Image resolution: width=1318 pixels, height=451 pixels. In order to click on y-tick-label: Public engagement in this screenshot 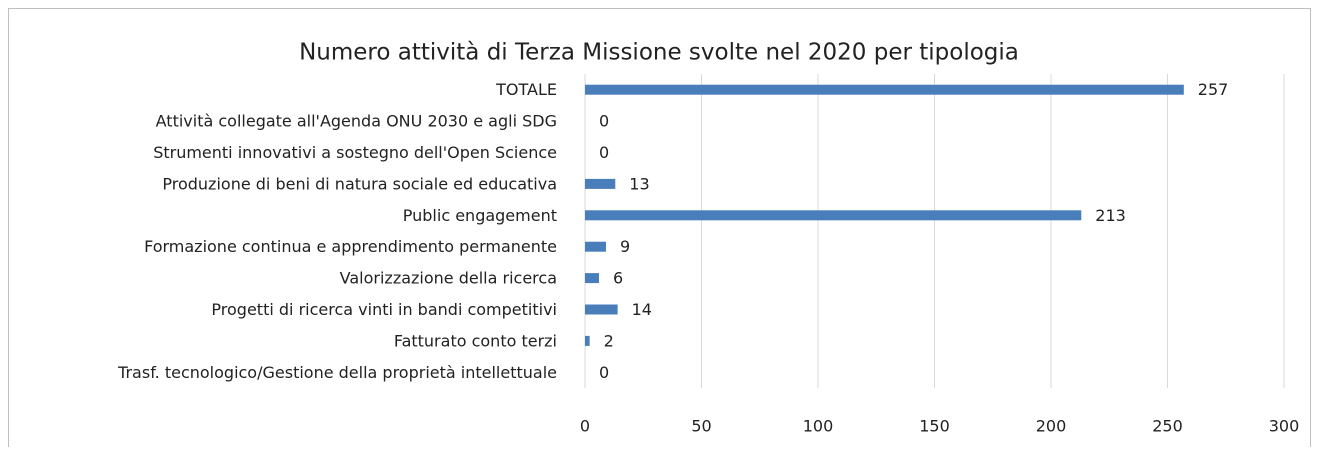, I will do `click(480, 215)`.